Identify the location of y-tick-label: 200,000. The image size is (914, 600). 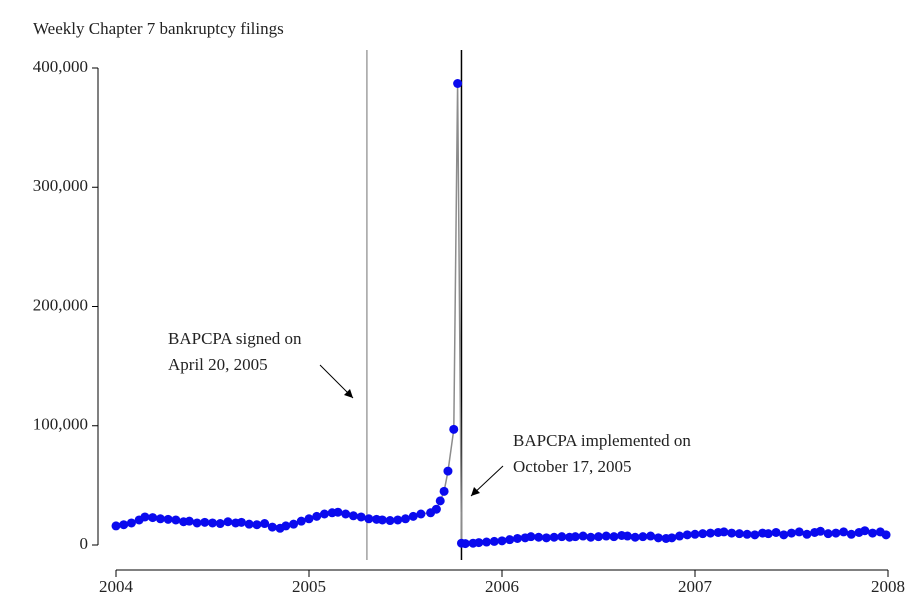
(60, 304).